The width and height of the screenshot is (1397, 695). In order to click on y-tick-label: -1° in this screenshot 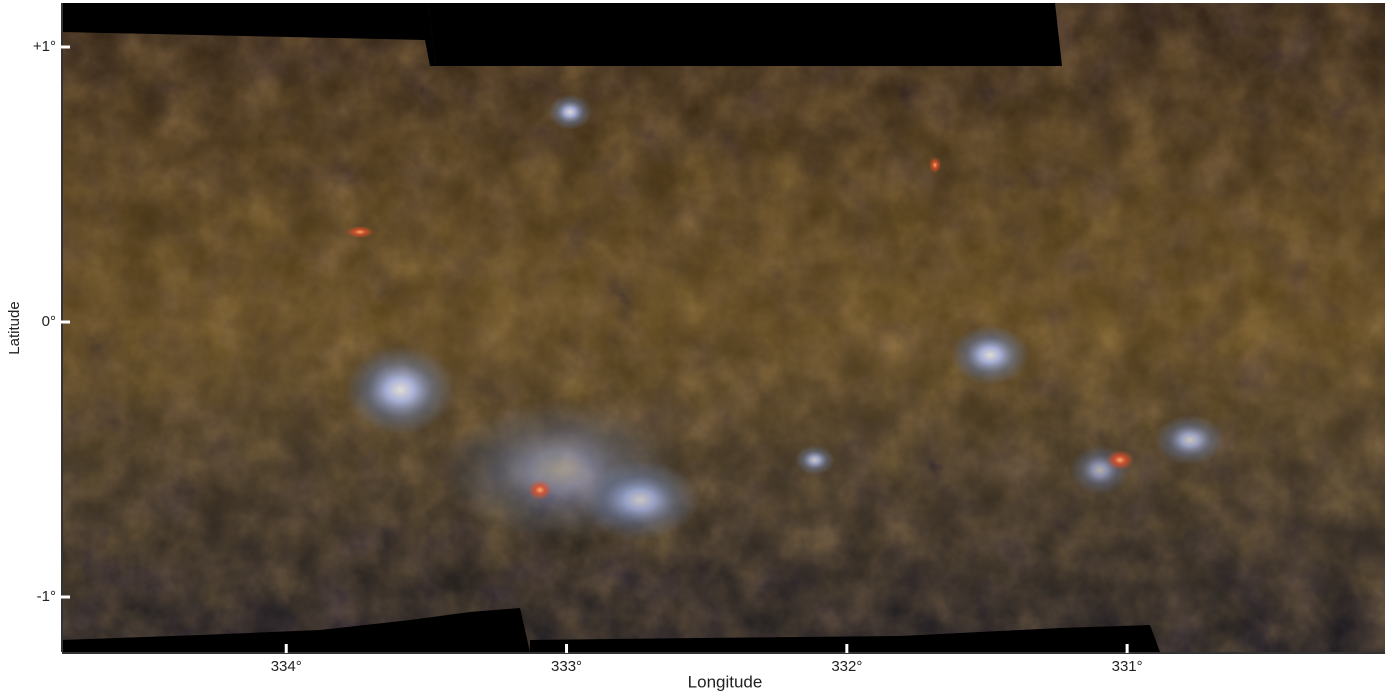, I will do `click(46, 596)`.